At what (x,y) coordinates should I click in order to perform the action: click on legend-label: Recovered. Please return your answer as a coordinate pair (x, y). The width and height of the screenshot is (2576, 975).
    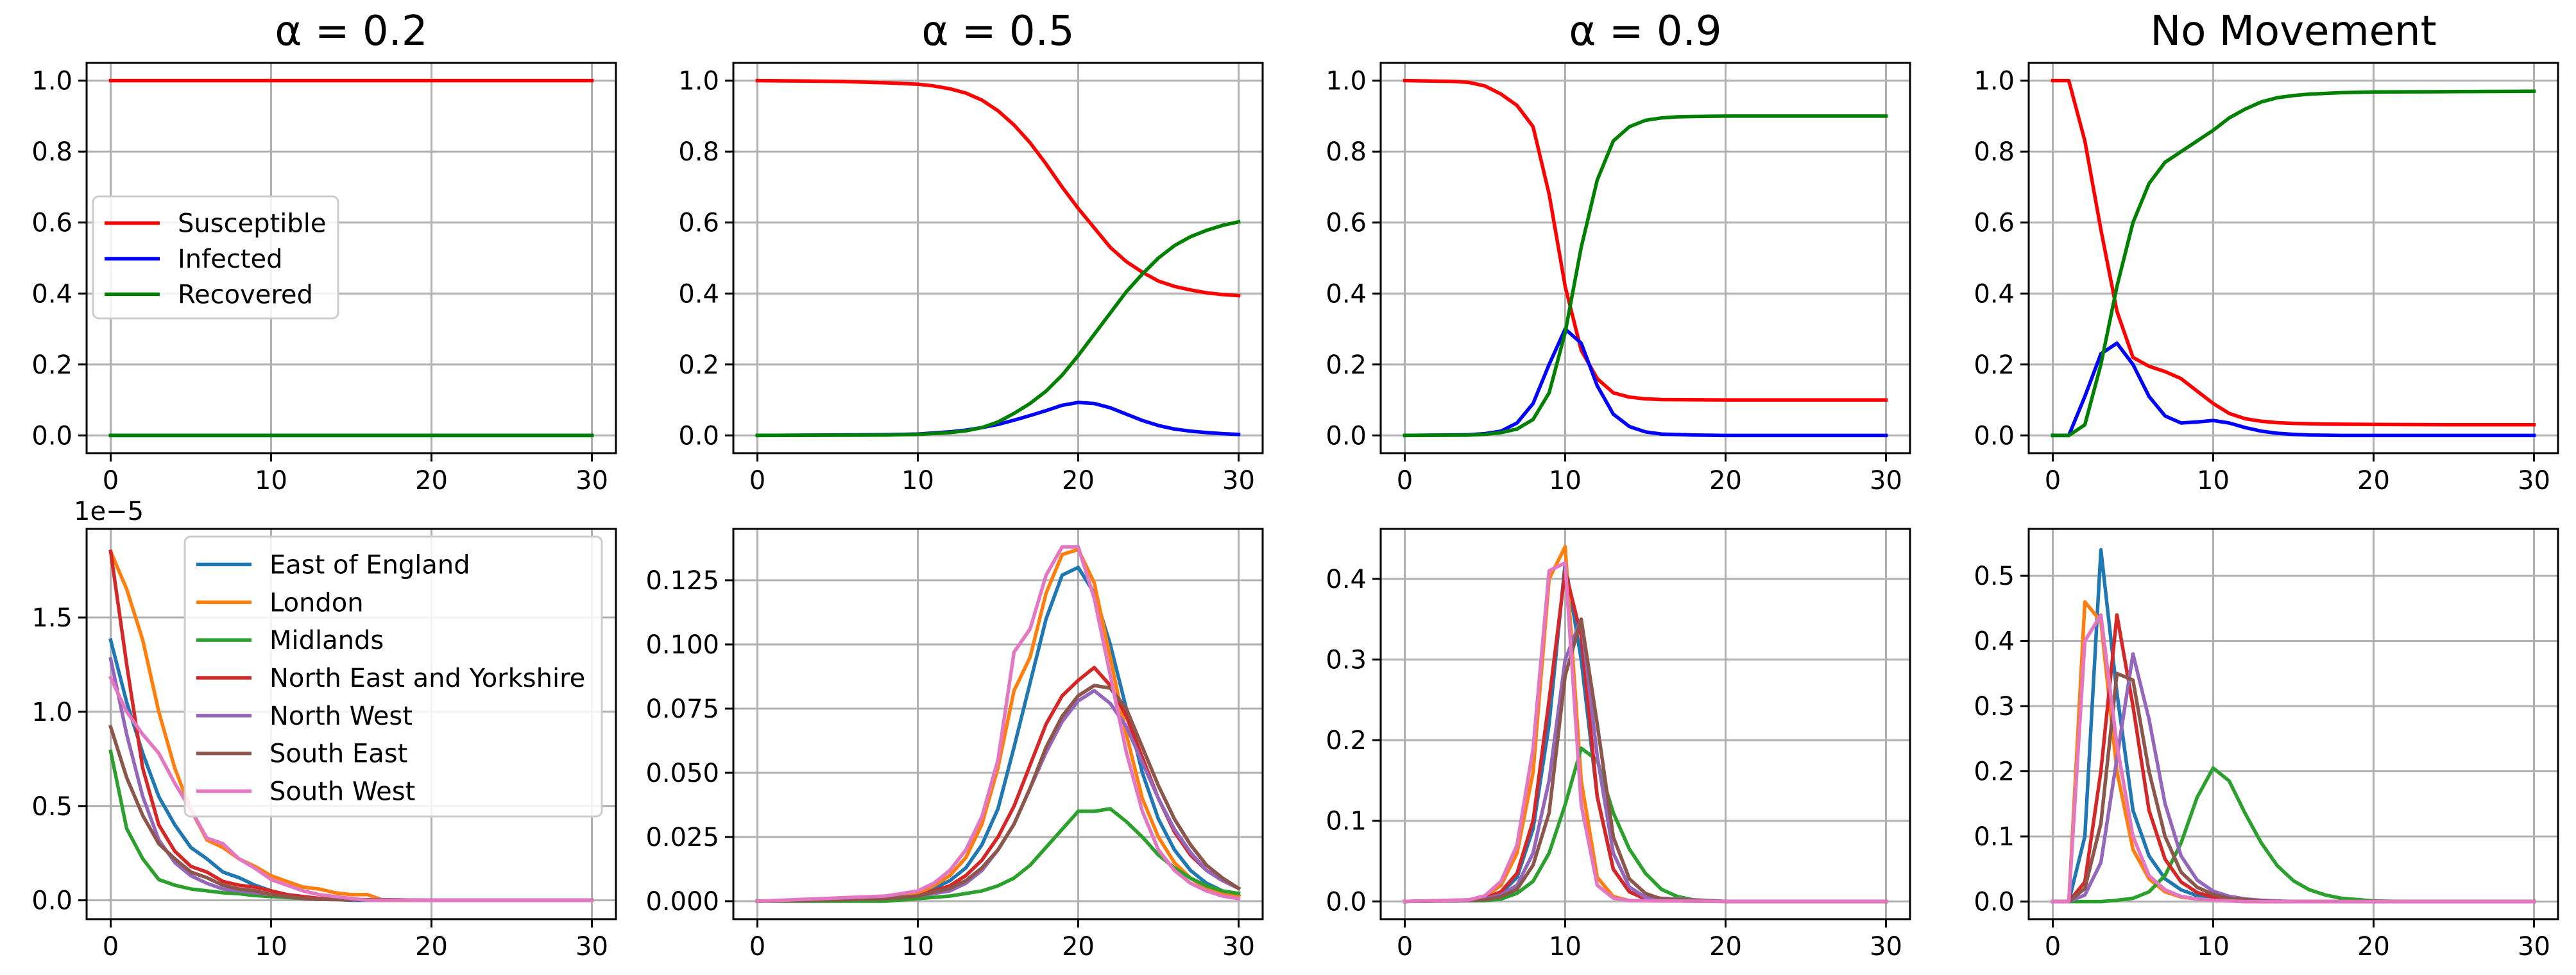
    Looking at the image, I should click on (245, 294).